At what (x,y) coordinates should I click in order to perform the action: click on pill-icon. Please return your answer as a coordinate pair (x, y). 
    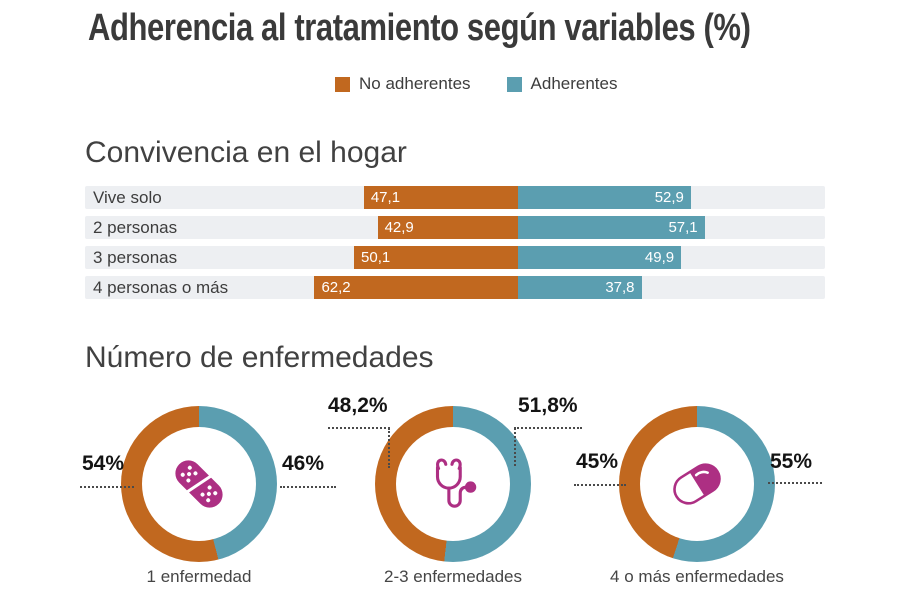
    Looking at the image, I should click on (697, 484).